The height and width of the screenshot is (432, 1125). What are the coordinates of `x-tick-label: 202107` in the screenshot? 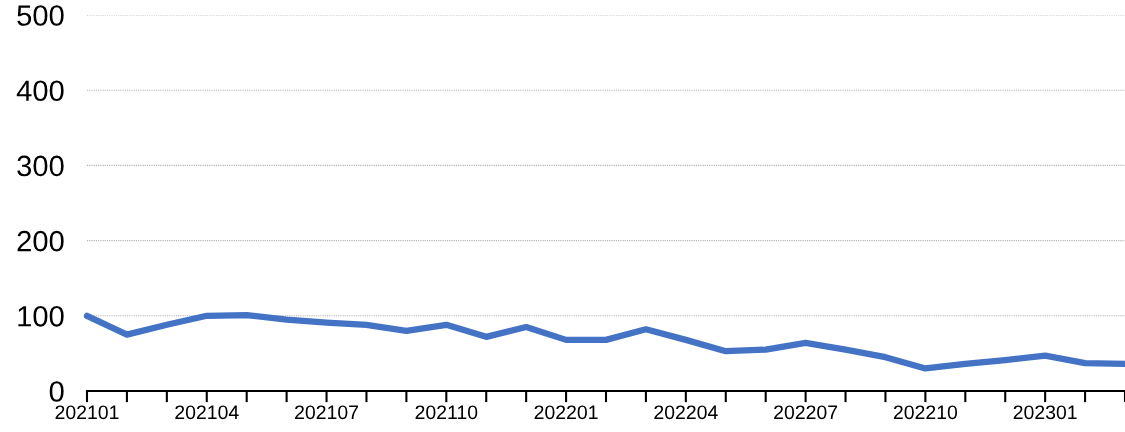 It's located at (327, 412).